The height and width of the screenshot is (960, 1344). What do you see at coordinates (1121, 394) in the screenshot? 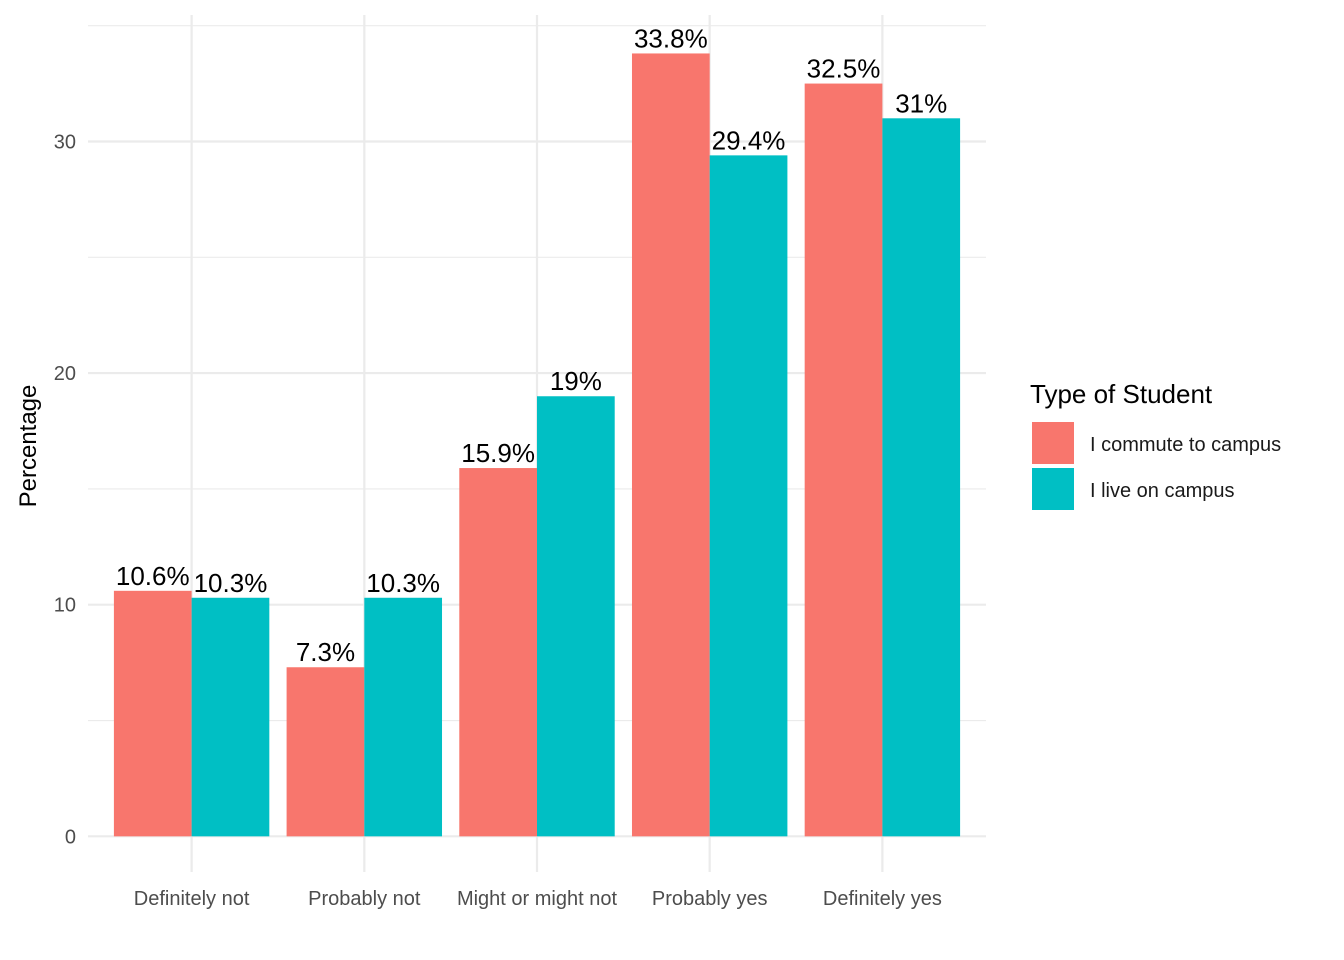
I see `legend-title: Type of Student` at bounding box center [1121, 394].